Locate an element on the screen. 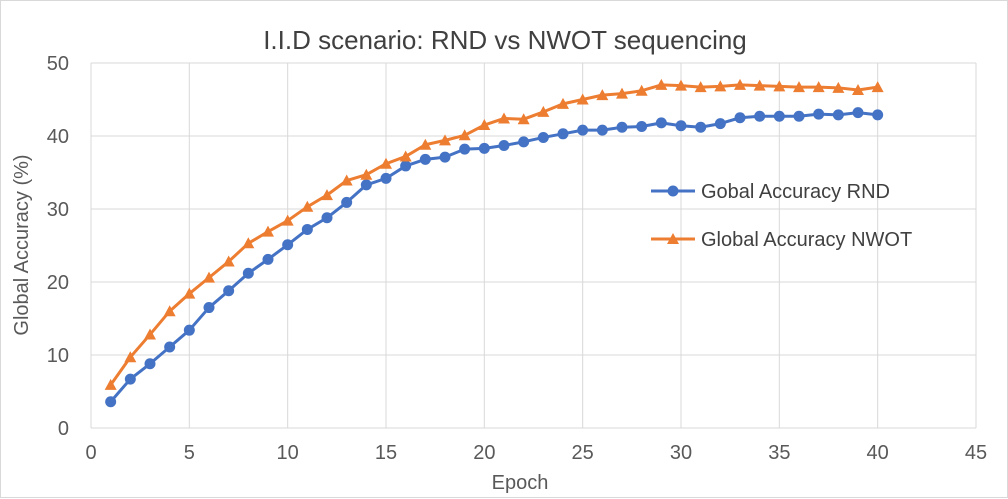 This screenshot has width=1008, height=499. x-tick-label: 5 is located at coordinates (189, 453).